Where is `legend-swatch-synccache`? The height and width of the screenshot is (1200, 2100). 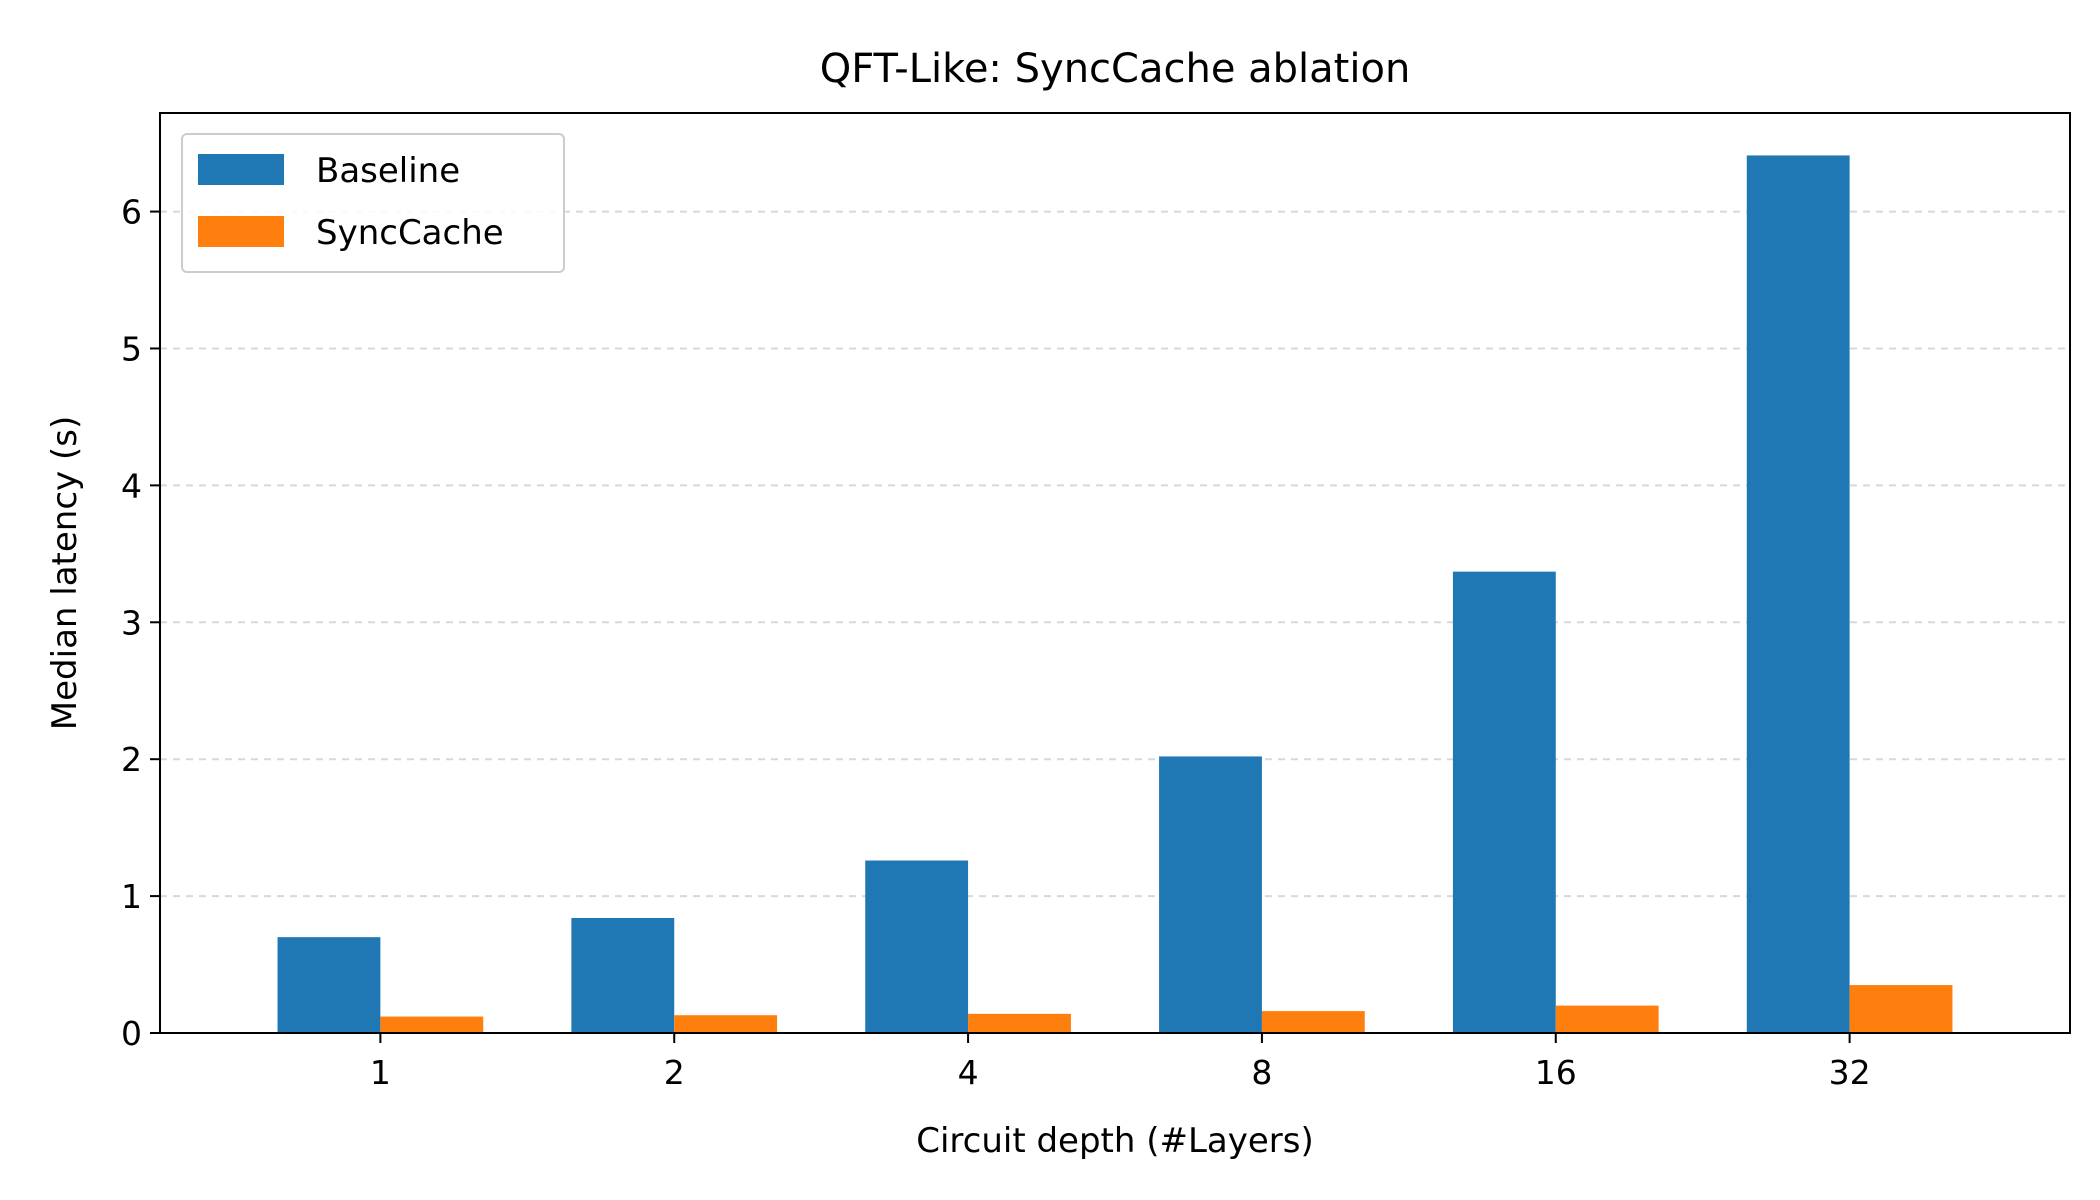
legend-swatch-synccache is located at coordinates (241, 231).